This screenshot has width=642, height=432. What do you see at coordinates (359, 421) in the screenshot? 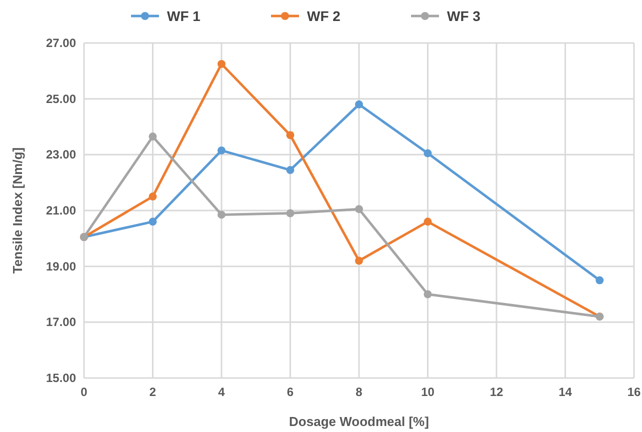
I see `x-axis-title: Dosage Woodmeal [%]` at bounding box center [359, 421].